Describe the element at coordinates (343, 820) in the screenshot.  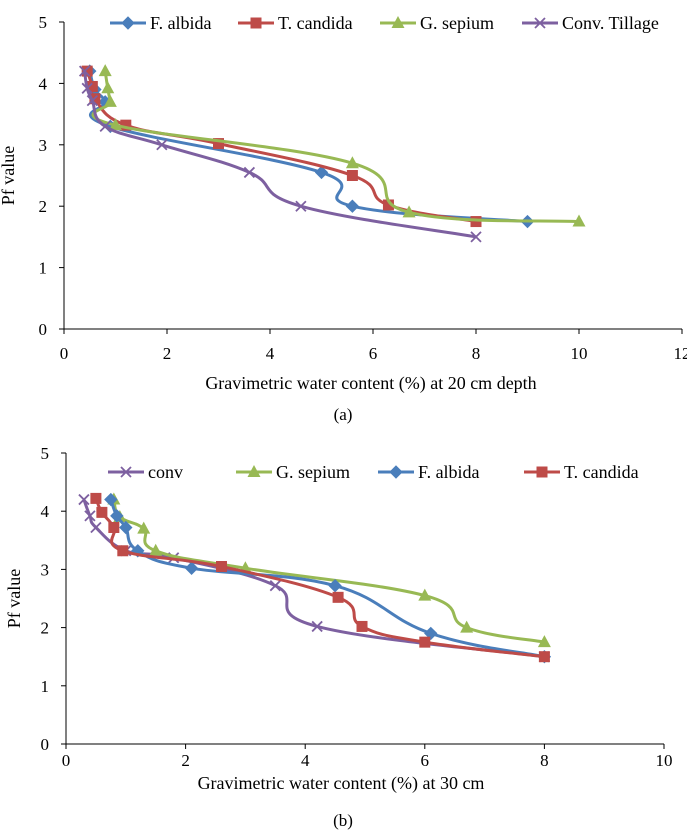
I see `panel-caption: (b)` at that location.